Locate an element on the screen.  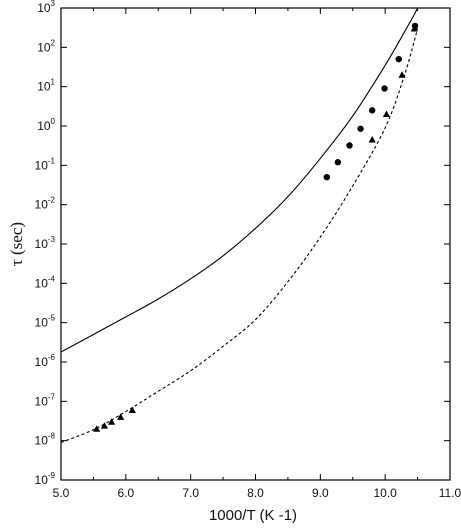
x-tick-label: 9.0 is located at coordinates (320, 493).